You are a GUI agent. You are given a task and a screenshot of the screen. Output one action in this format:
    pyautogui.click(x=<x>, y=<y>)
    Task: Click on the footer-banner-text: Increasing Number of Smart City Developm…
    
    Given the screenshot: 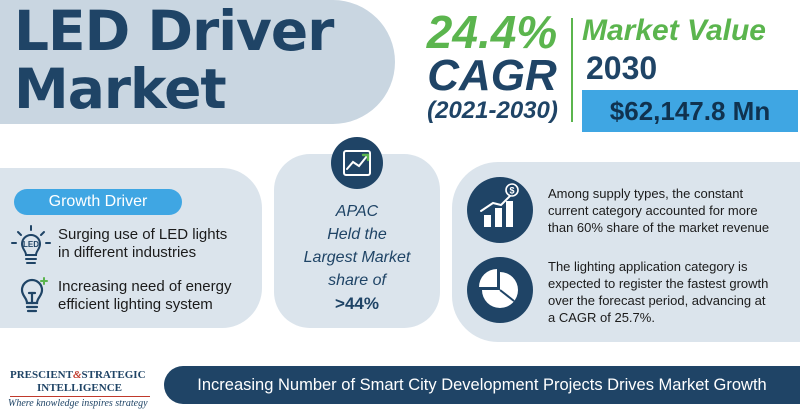 What is the action you would take?
    pyautogui.click(x=482, y=385)
    